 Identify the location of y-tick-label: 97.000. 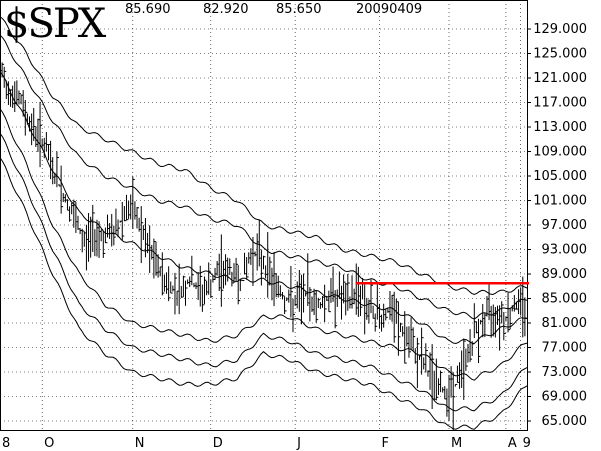
(565, 225).